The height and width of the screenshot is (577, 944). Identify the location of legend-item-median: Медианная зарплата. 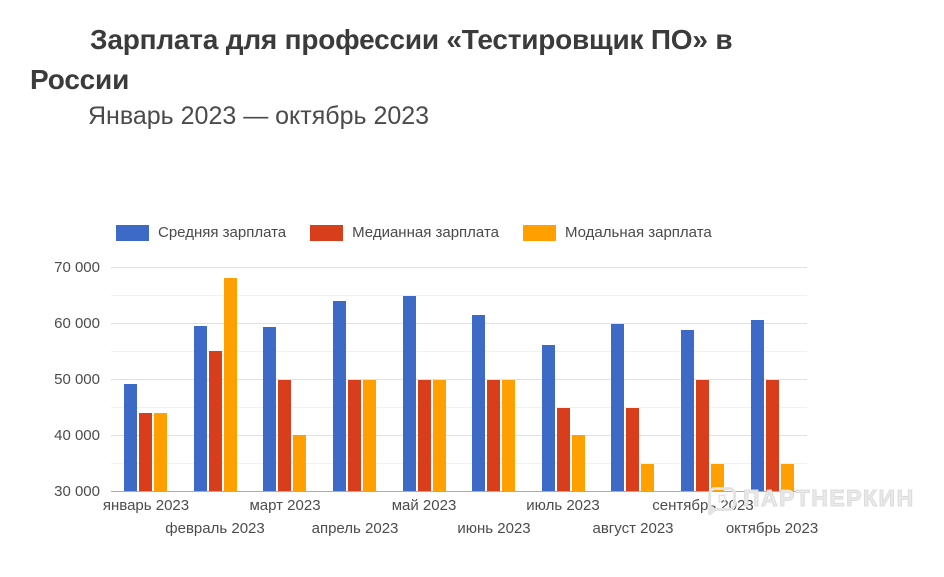
(404, 232).